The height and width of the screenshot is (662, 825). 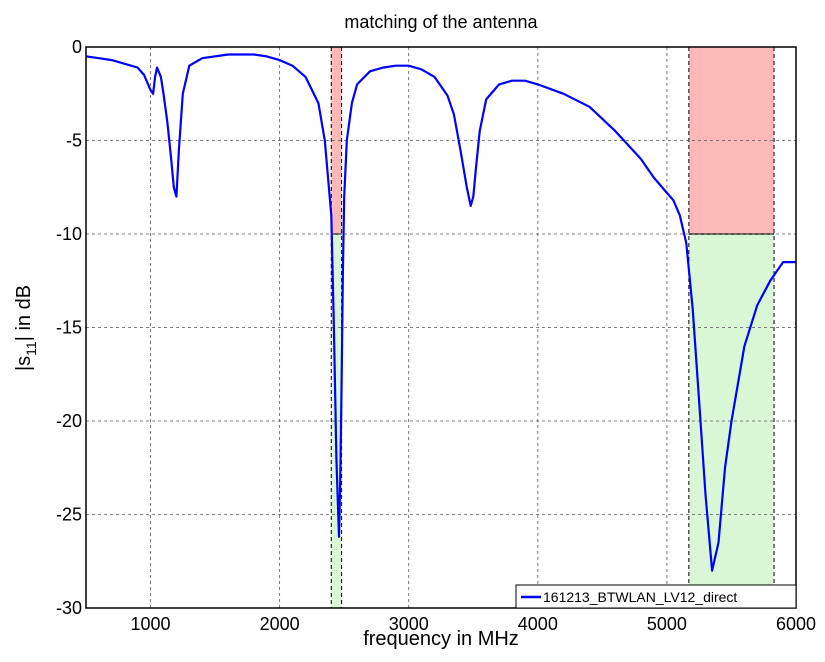 I want to click on legend-label: 161213_BTWLAN_LV12_direct, so click(x=640, y=597).